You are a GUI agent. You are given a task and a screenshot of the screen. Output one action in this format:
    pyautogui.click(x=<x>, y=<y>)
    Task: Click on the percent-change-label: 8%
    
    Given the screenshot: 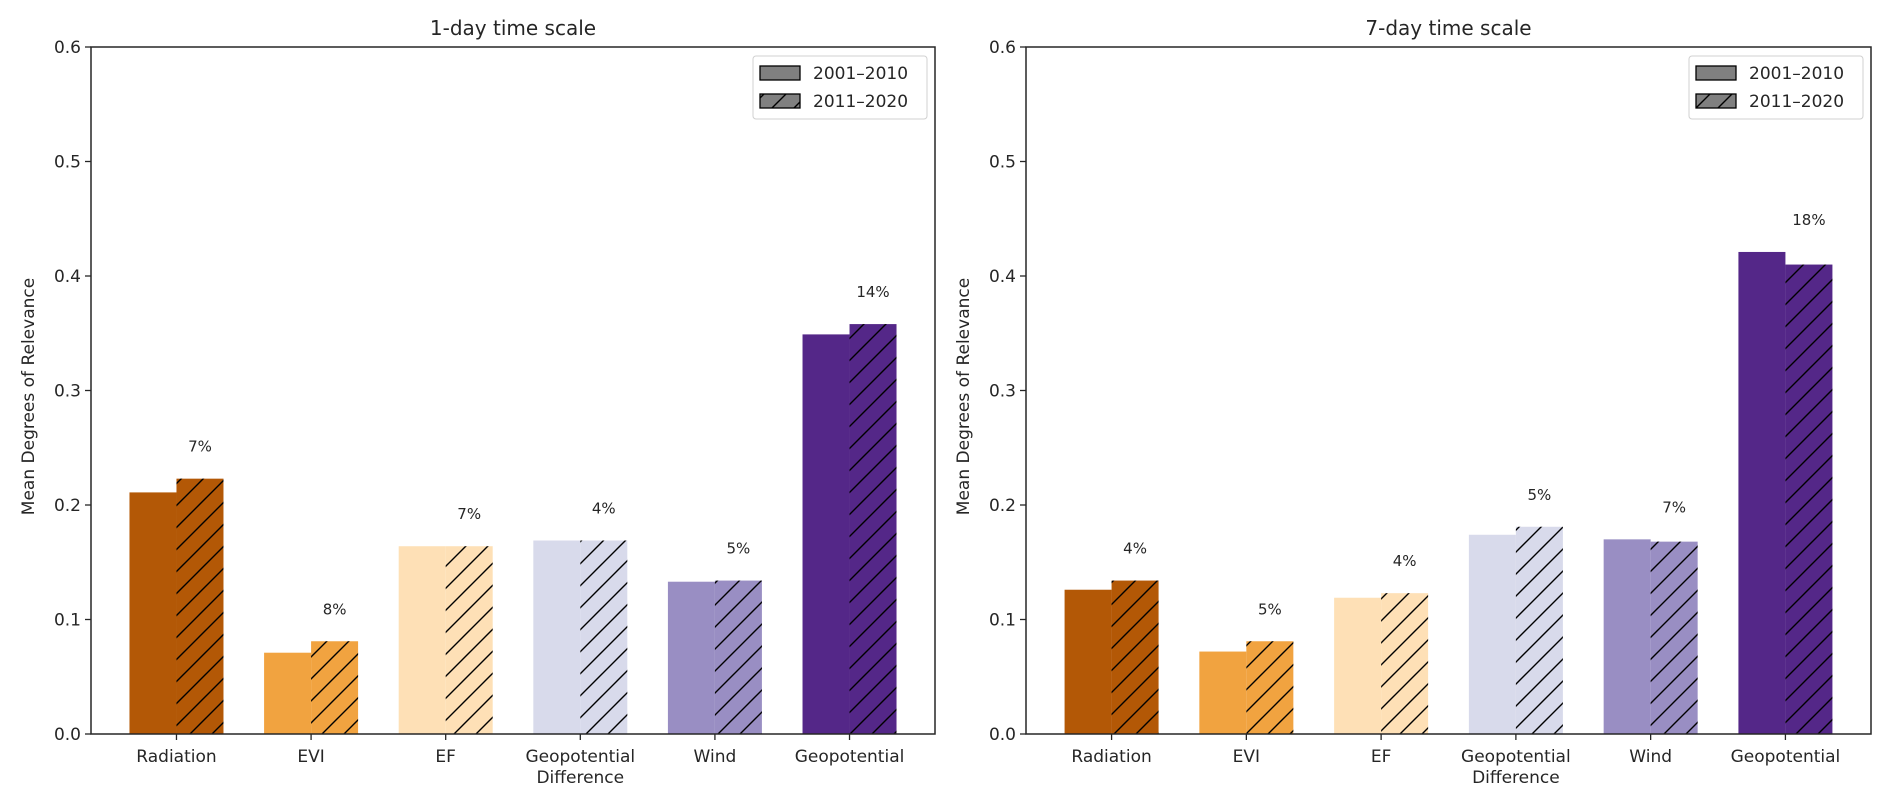 What is the action you would take?
    pyautogui.click(x=335, y=609)
    